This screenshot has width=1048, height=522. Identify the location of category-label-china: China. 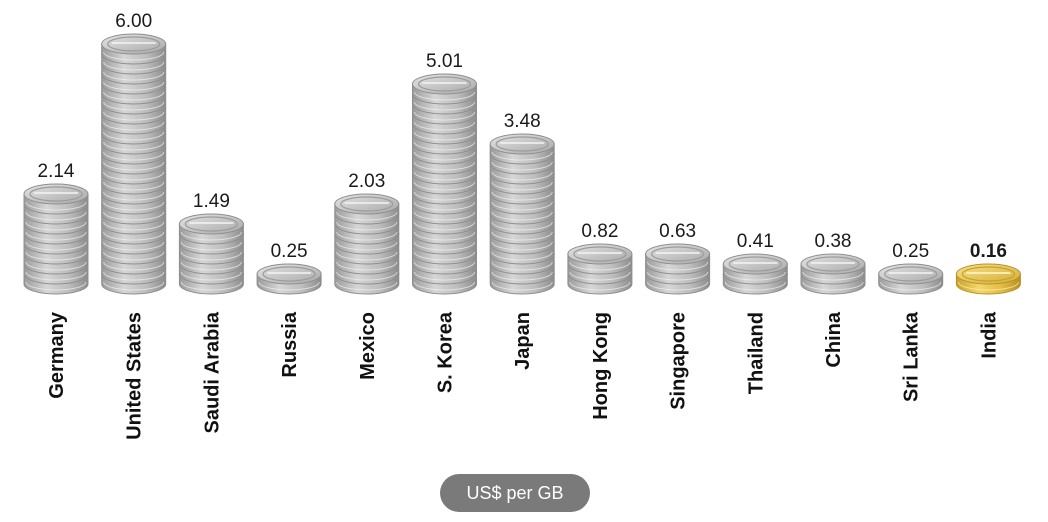
(834, 339).